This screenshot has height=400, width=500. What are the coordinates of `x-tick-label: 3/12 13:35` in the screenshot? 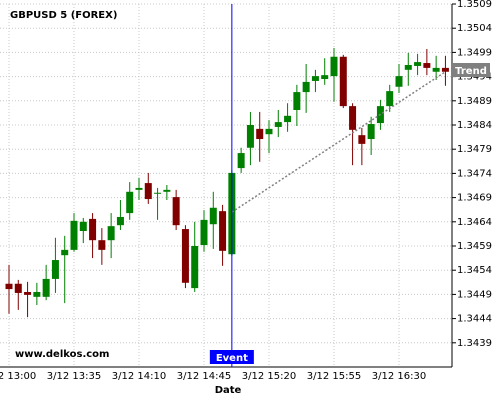 It's located at (74, 376).